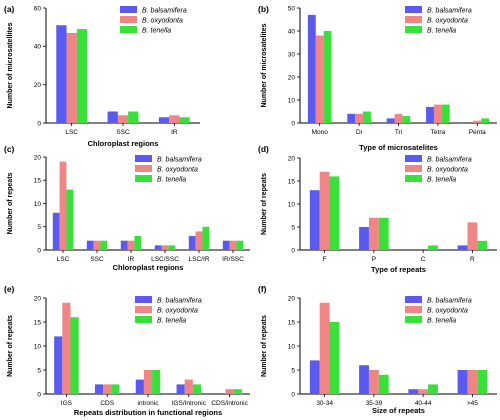  I want to click on y-tick-label: 40, so click(38, 47).